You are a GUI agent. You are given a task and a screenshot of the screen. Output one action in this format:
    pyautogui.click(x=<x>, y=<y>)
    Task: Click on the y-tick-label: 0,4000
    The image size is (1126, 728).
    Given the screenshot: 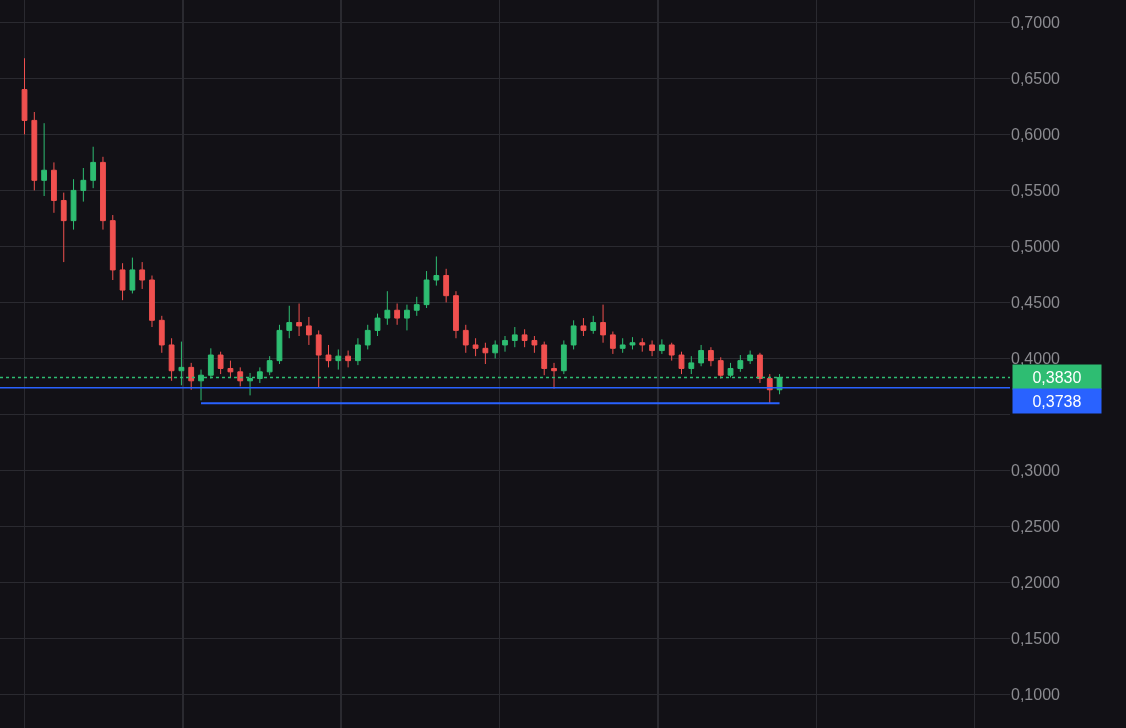 What is the action you would take?
    pyautogui.click(x=1036, y=358)
    